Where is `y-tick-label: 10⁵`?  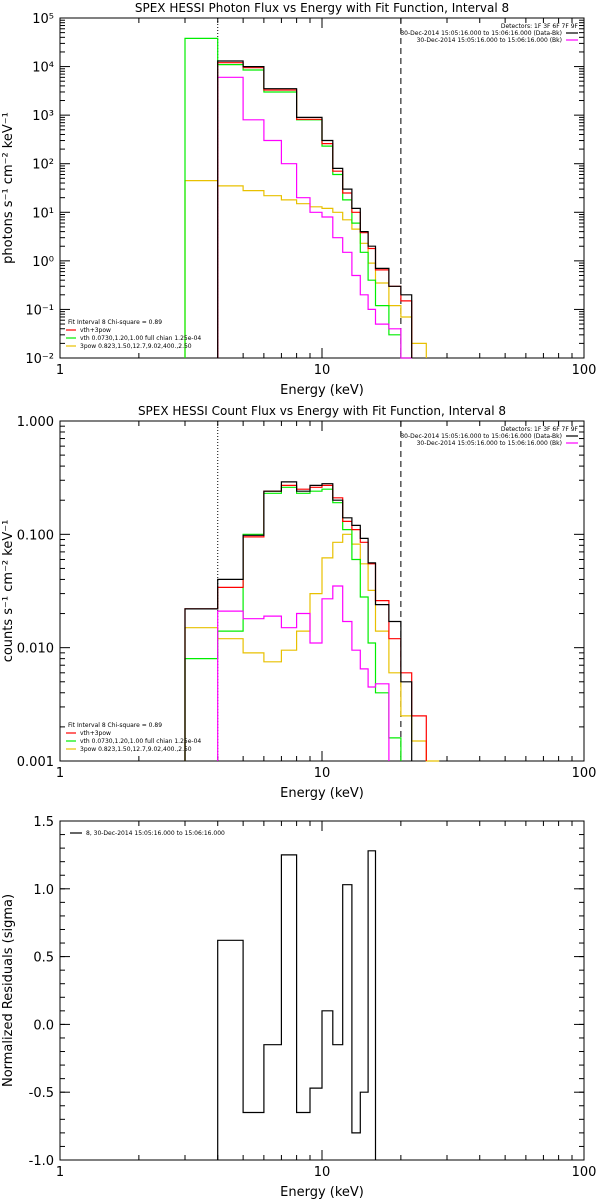
y-tick-label: 10⁵ is located at coordinates (43, 19).